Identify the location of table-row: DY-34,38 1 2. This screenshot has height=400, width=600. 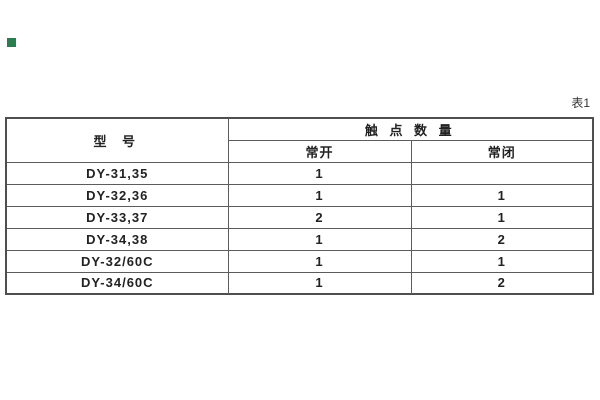
(299, 239).